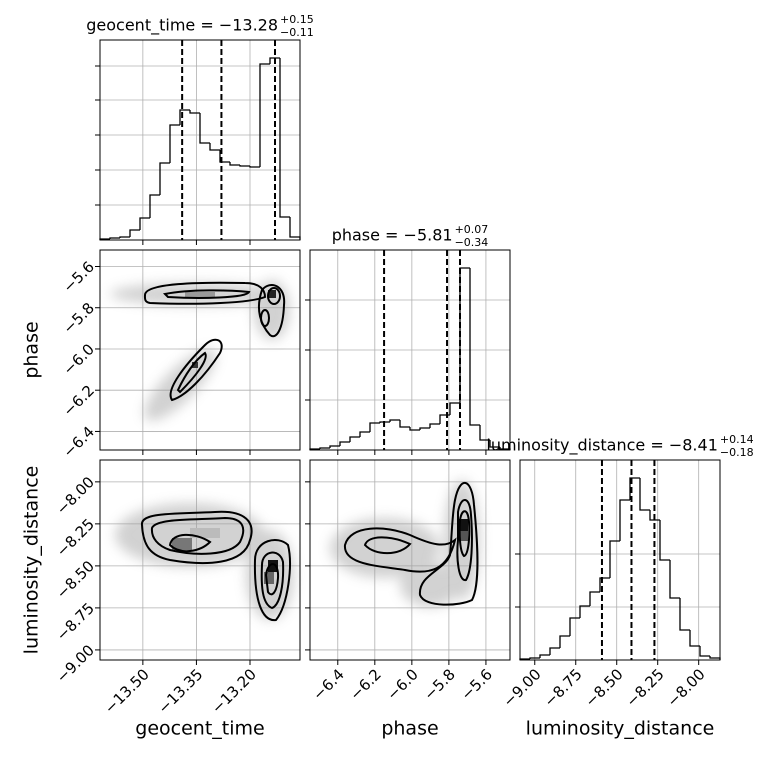  What do you see at coordinates (79, 442) in the screenshot?
I see `y-tick-label: −6.4` at bounding box center [79, 442].